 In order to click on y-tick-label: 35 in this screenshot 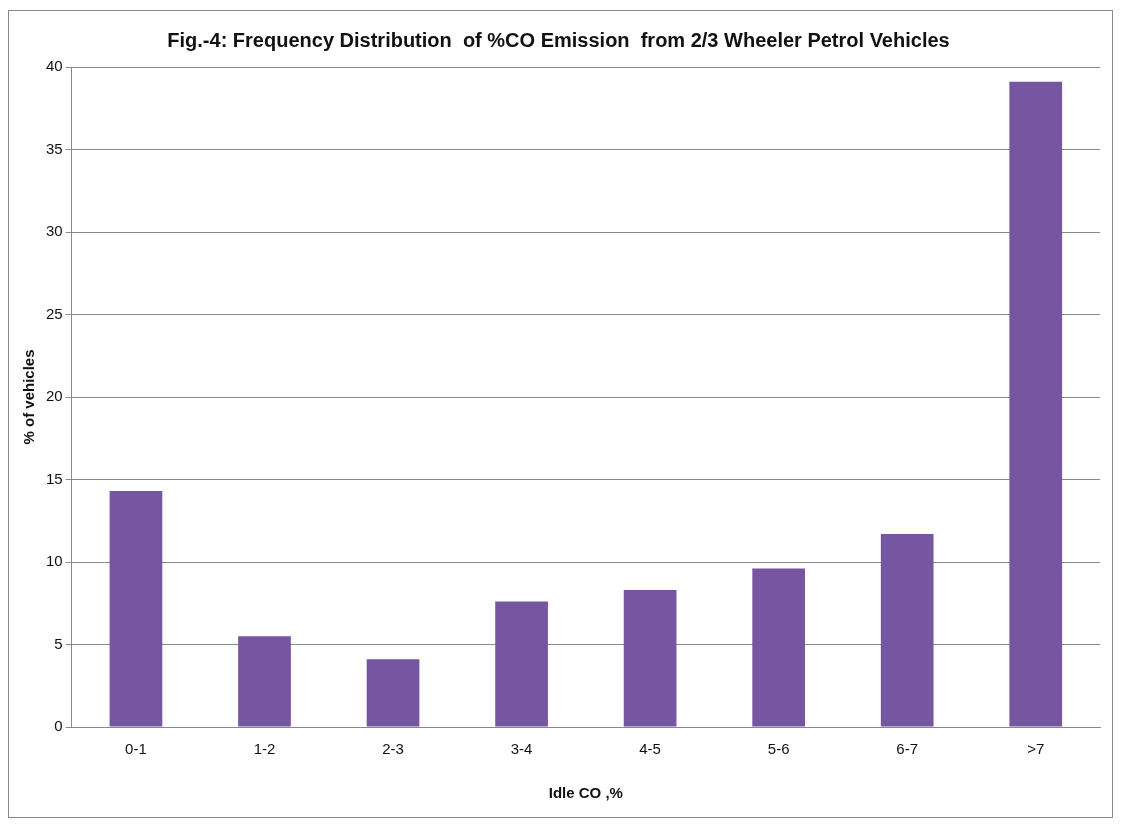, I will do `click(54, 148)`.